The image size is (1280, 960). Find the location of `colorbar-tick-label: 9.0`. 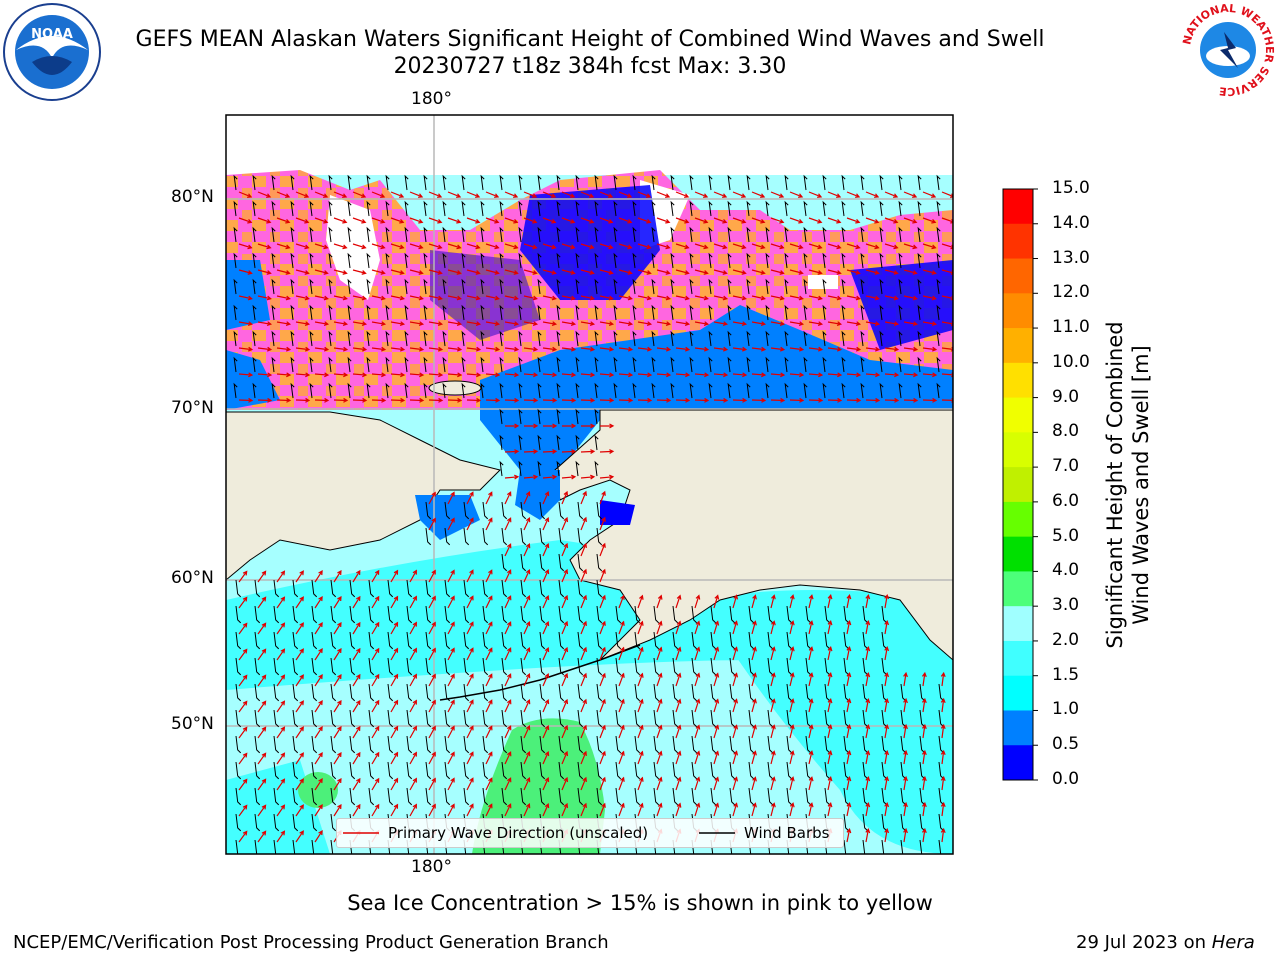

colorbar-tick-label: 9.0 is located at coordinates (1066, 396).